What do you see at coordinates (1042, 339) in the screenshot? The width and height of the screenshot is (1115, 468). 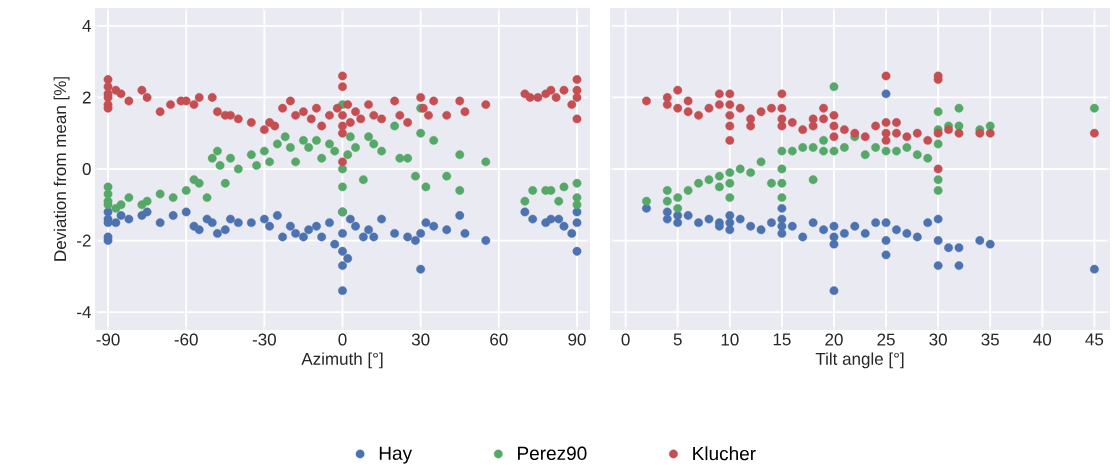 I see `x-tick-label: 40` at bounding box center [1042, 339].